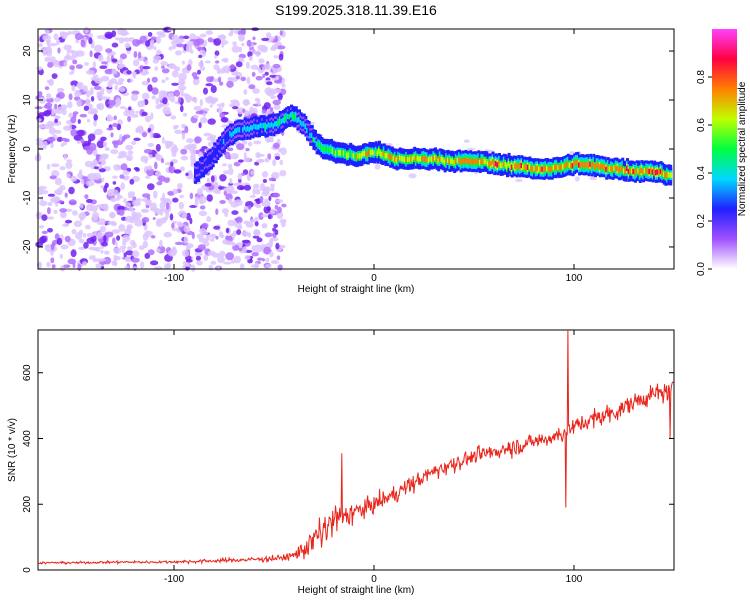 The image size is (750, 605). I want to click on colorbar-tick-label: 0.0, so click(701, 269).